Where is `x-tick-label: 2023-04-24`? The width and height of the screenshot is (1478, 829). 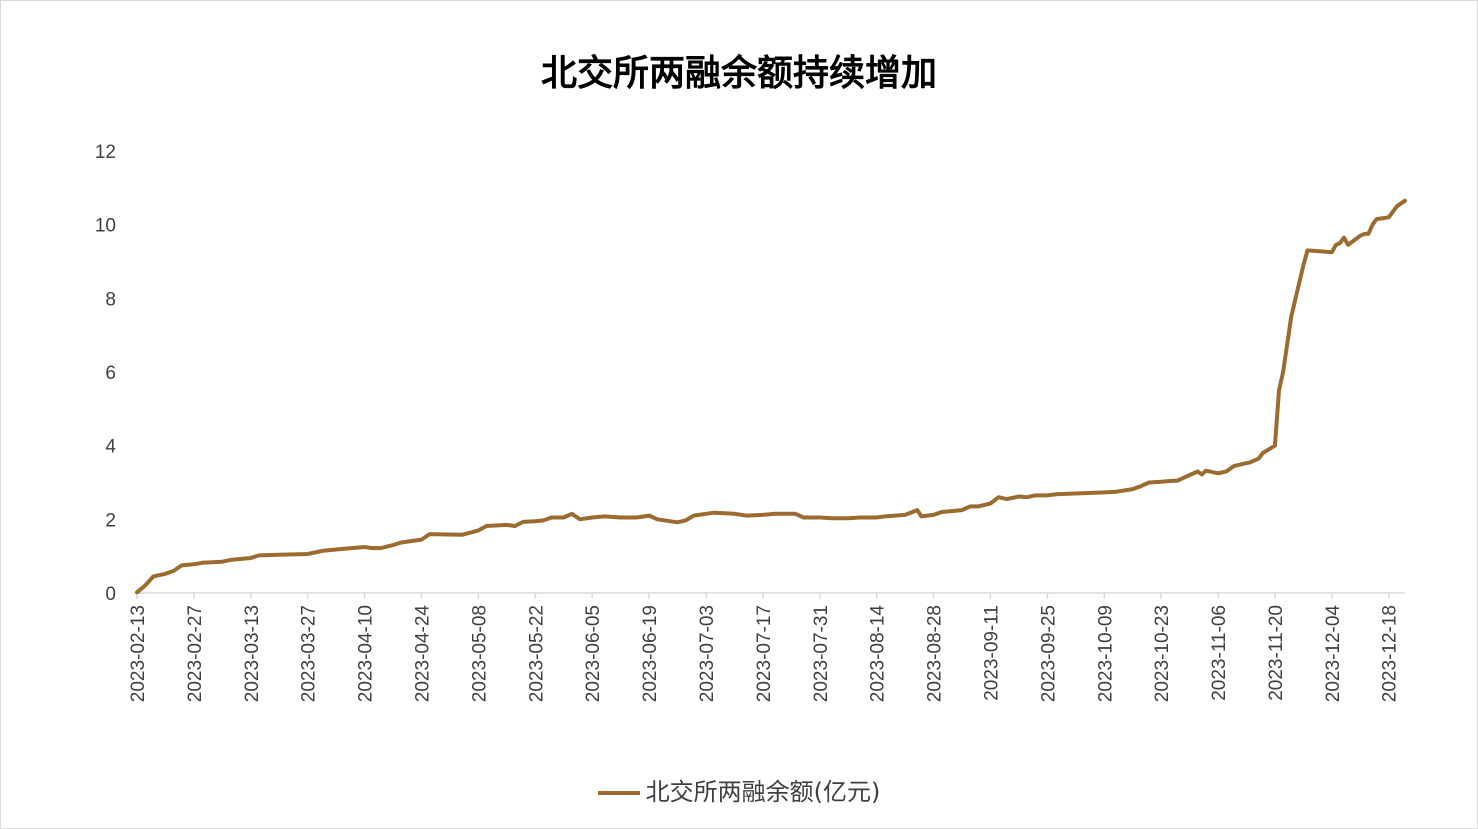 x-tick-label: 2023-04-24 is located at coordinates (422, 654).